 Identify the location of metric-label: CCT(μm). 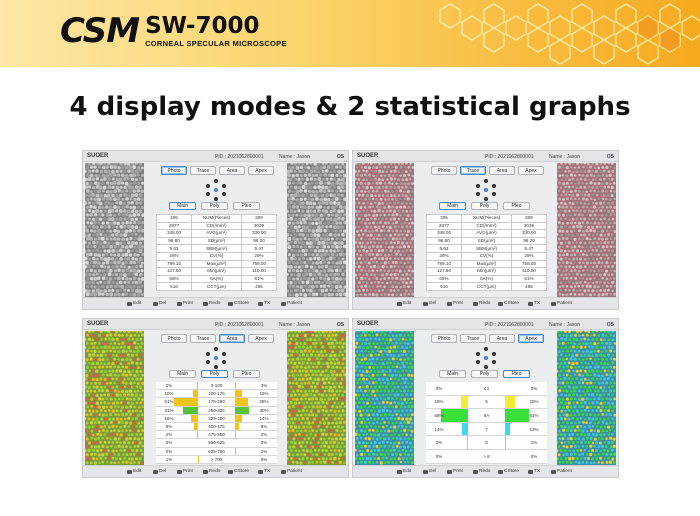
(486, 286).